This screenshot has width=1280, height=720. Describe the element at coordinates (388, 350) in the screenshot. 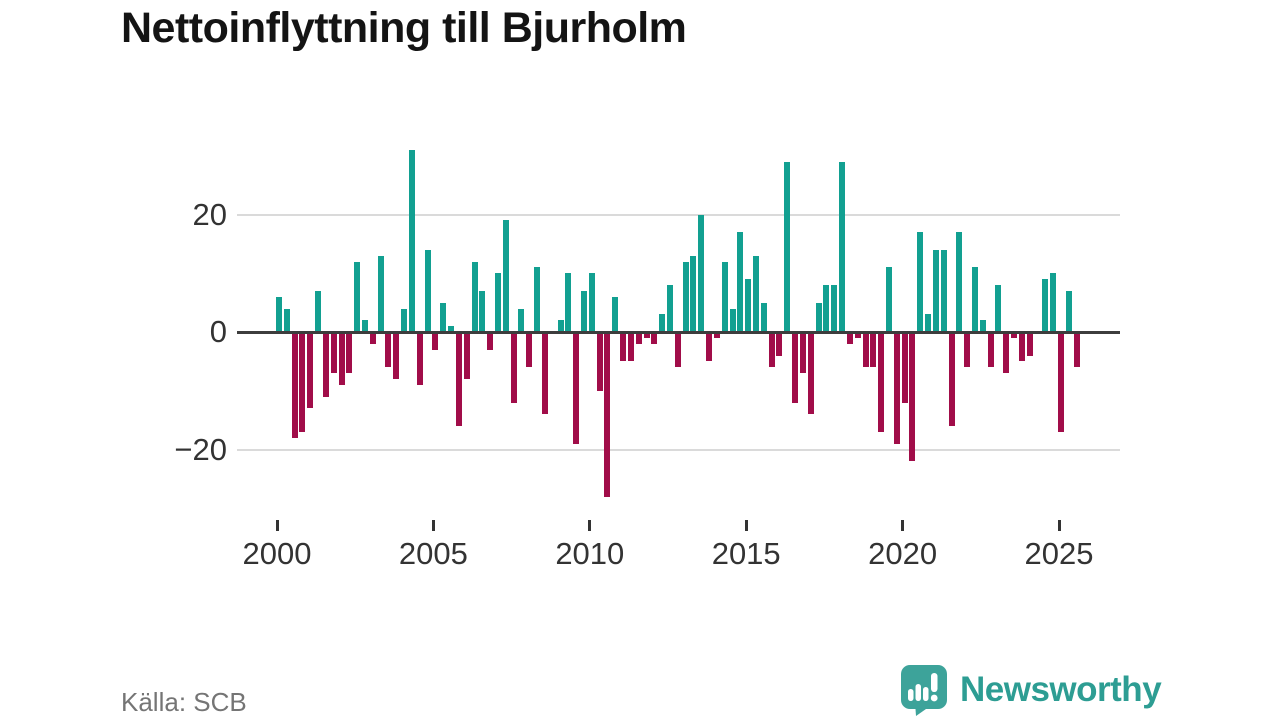

I see `bar-2003Q3` at that location.